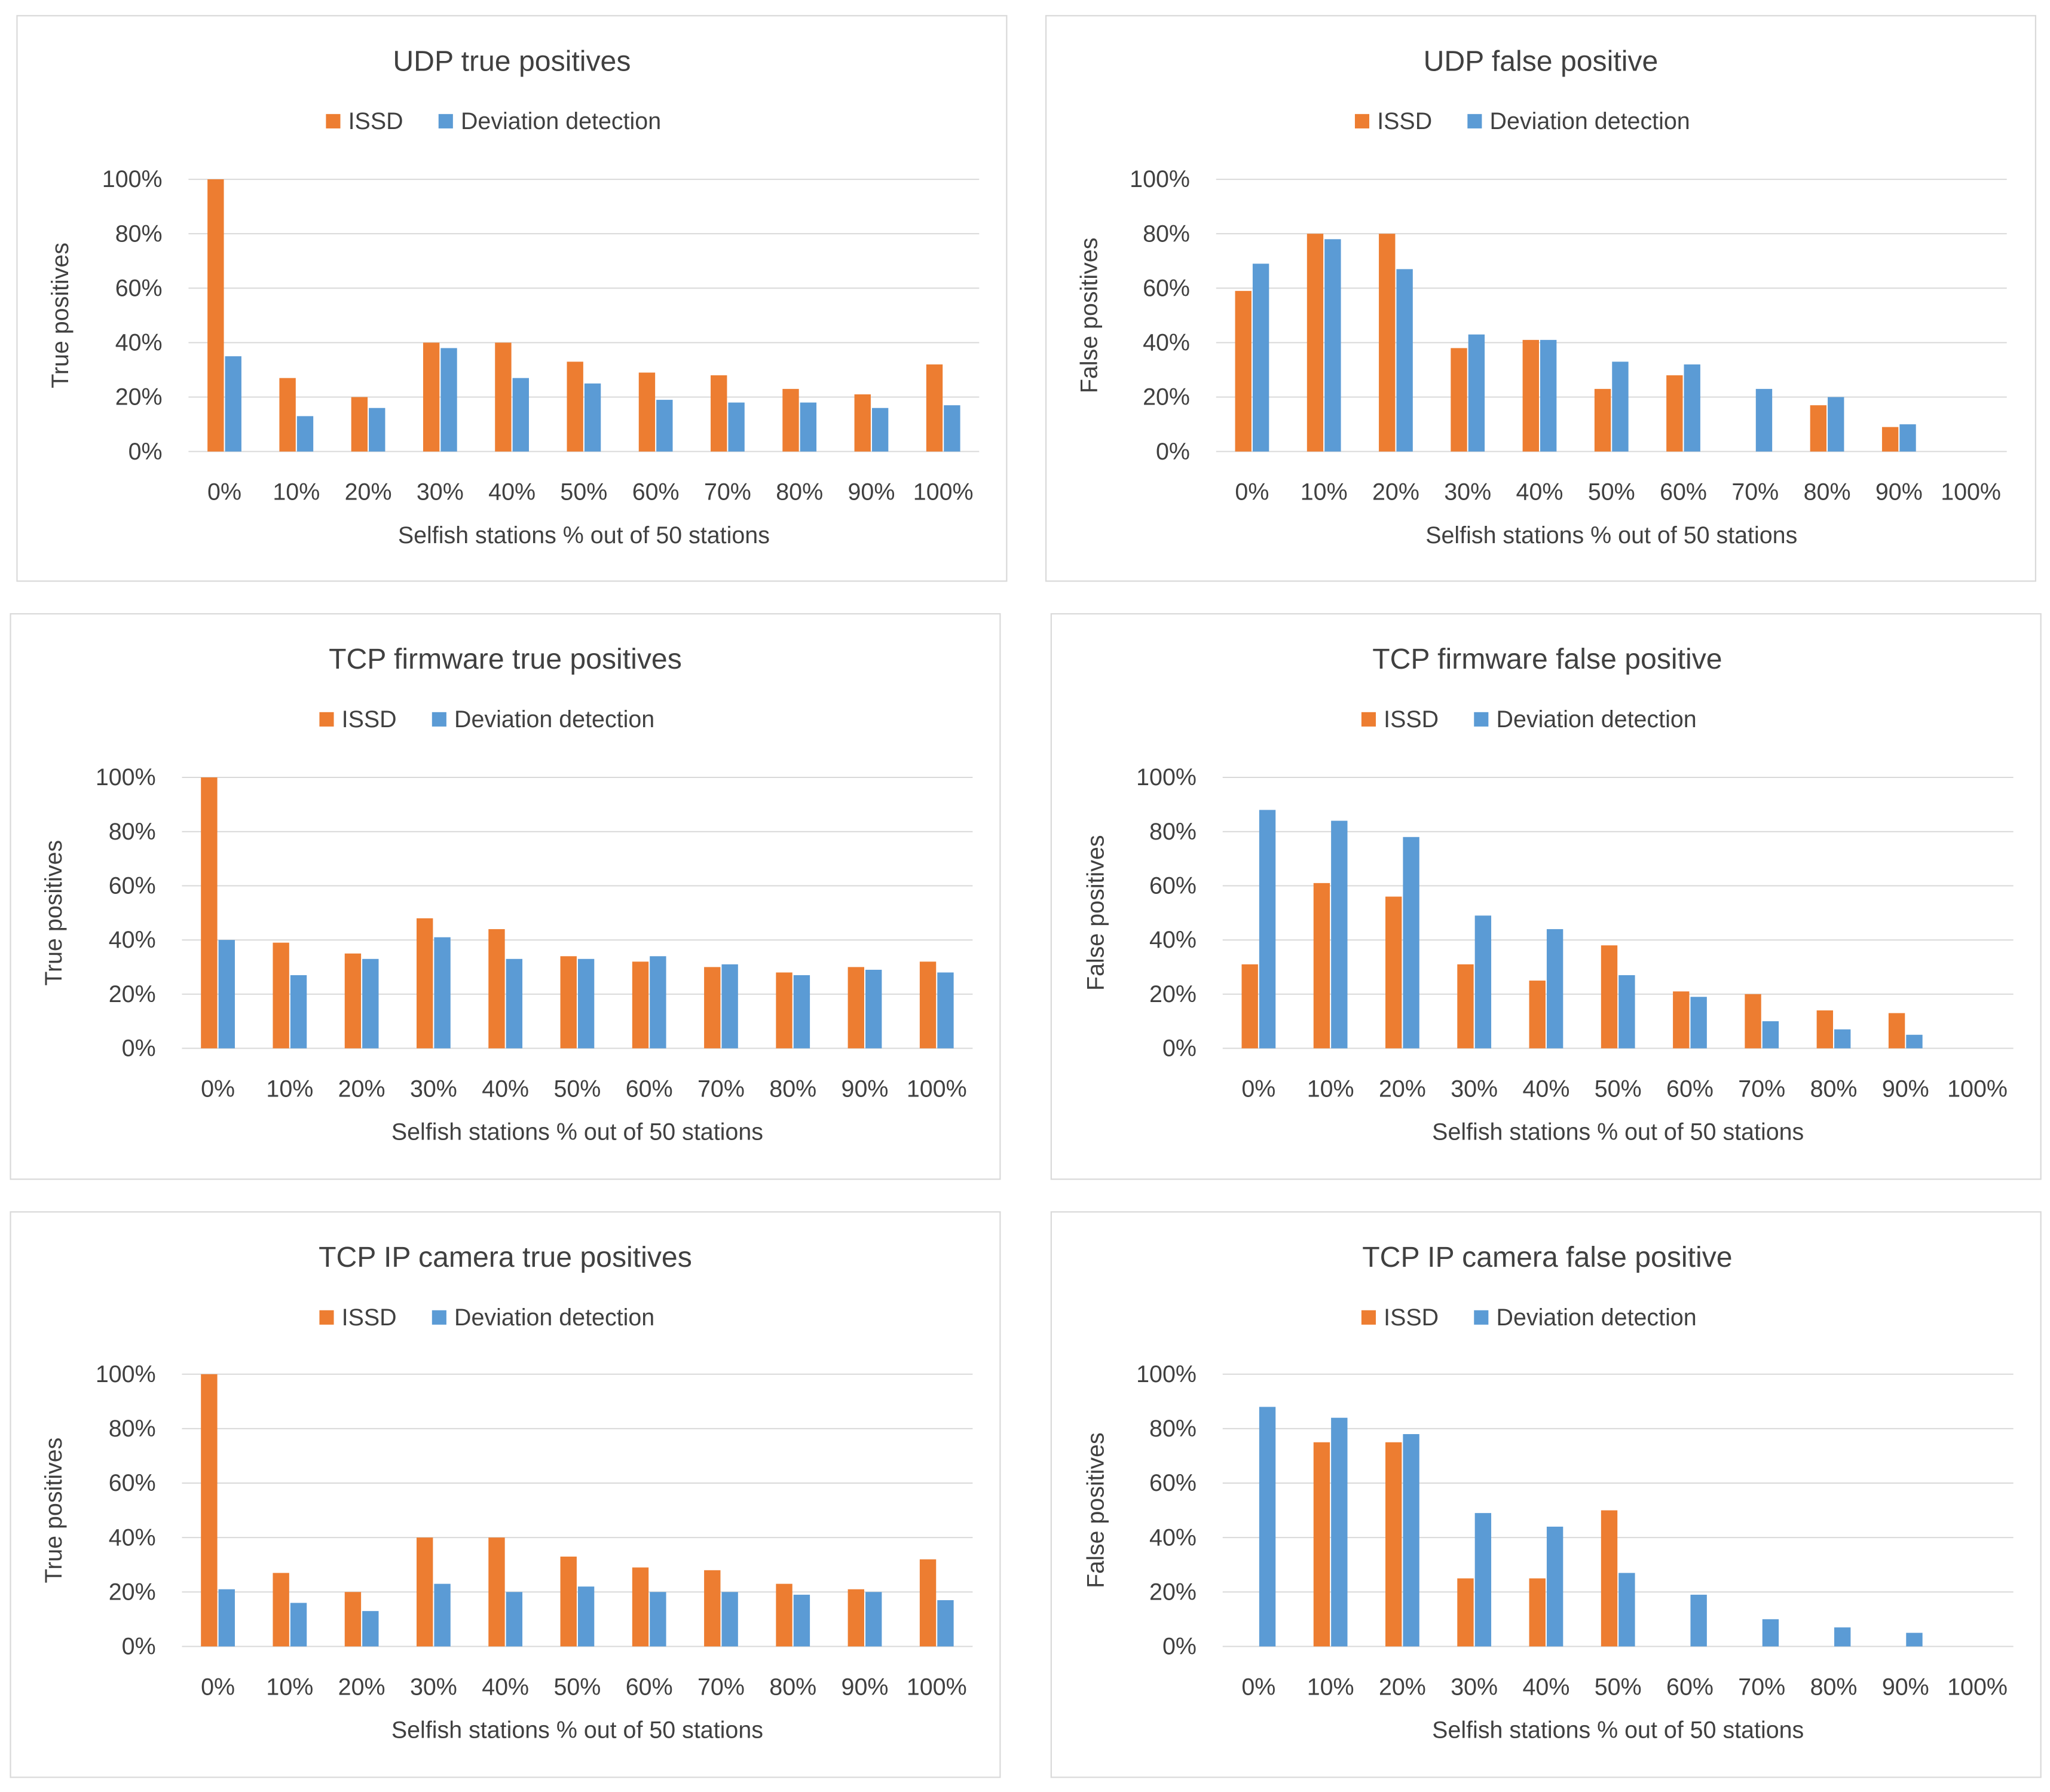  What do you see at coordinates (1173, 994) in the screenshot?
I see `y-tick-label: 20%` at bounding box center [1173, 994].